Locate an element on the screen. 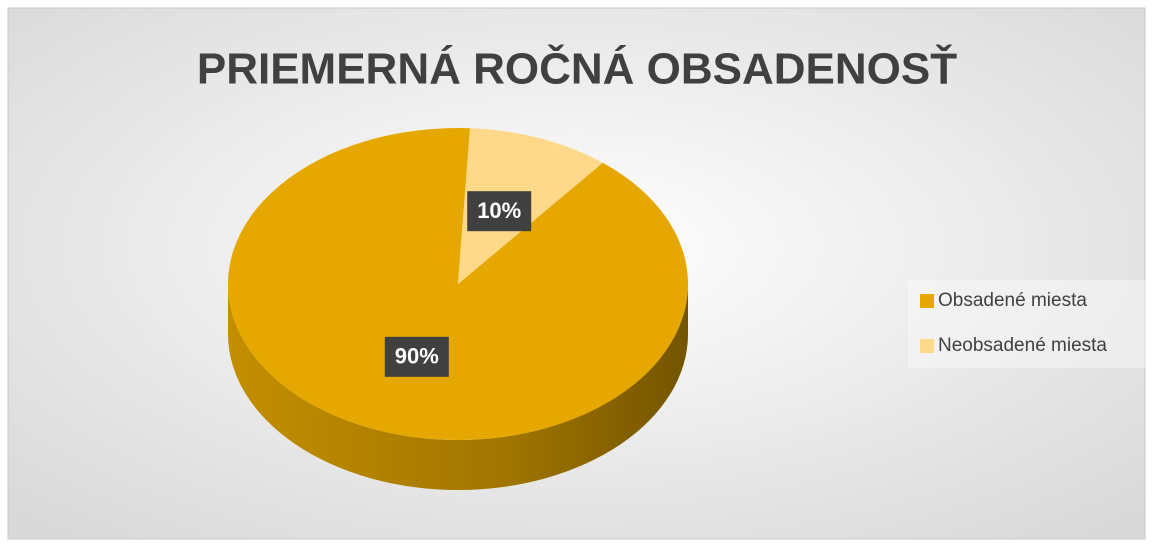 The image size is (1153, 547). legend is located at coordinates (1027, 324).